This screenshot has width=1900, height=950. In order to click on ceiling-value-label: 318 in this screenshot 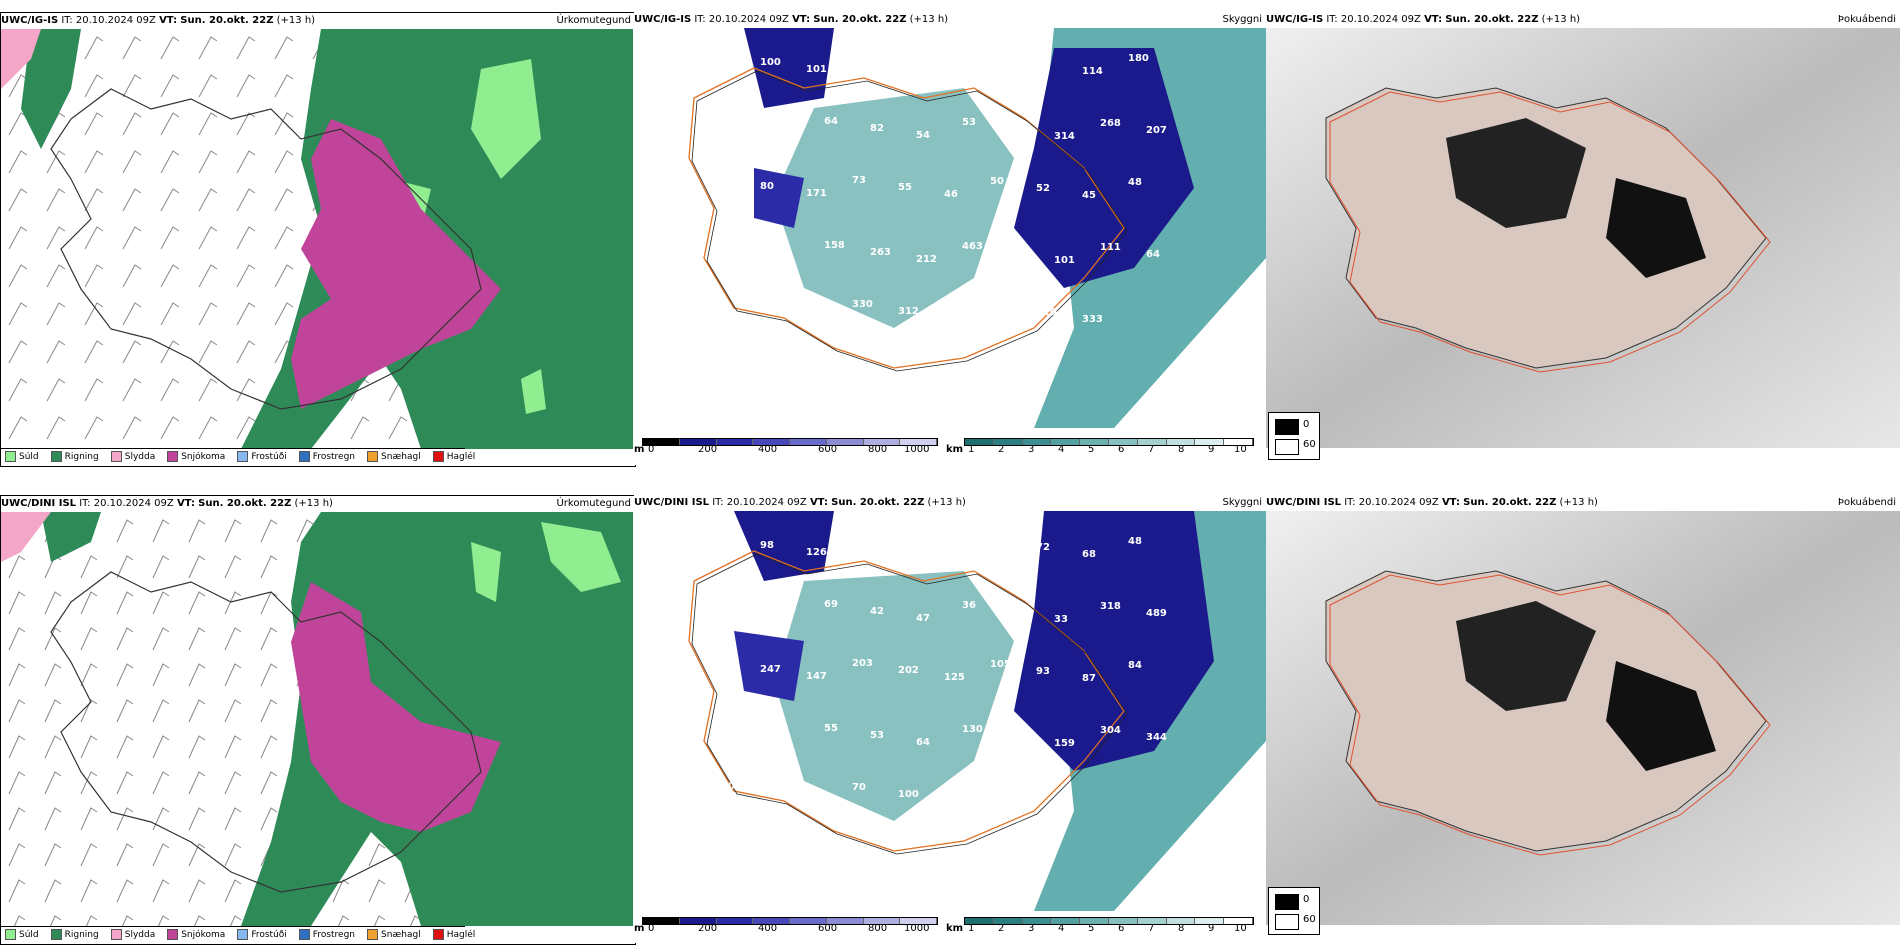, I will do `click(1110, 606)`.